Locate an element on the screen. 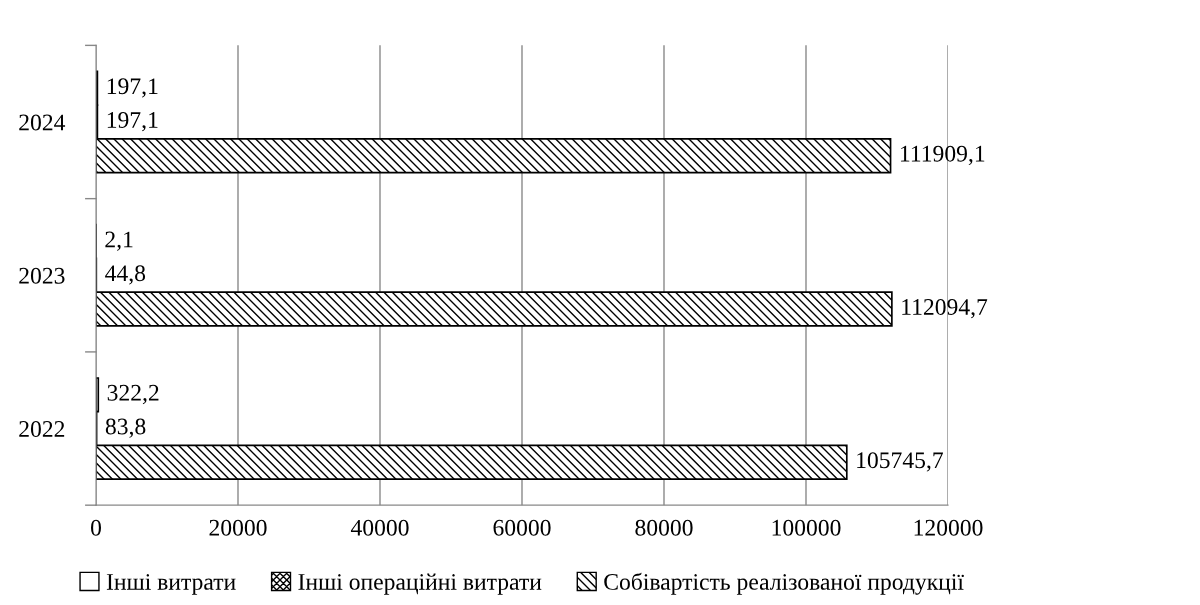  legend-label: Інші витрати is located at coordinates (171, 584).